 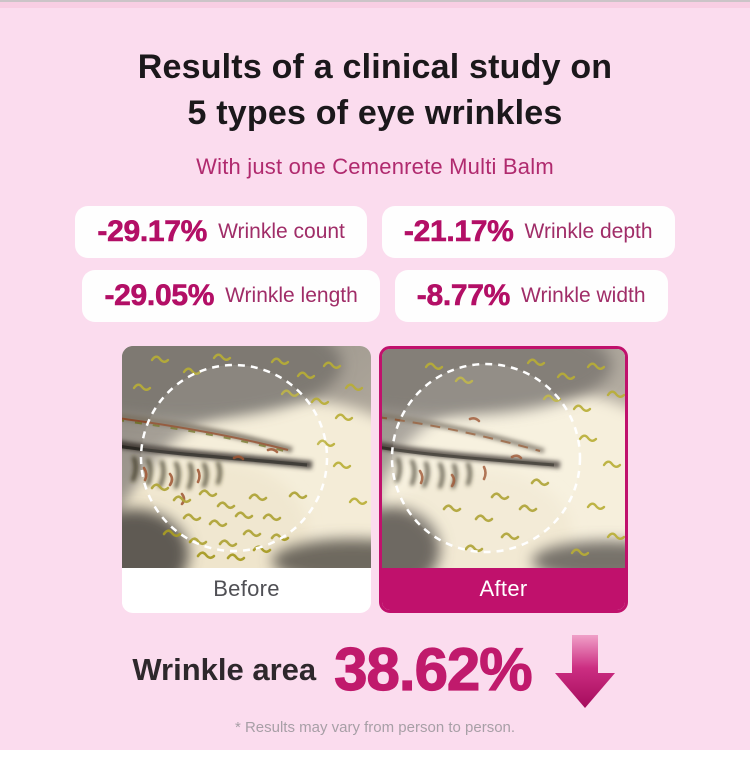 I want to click on stat-badge-wrinkle-depth: -21.17% Wrinkle depth, so click(x=528, y=232).